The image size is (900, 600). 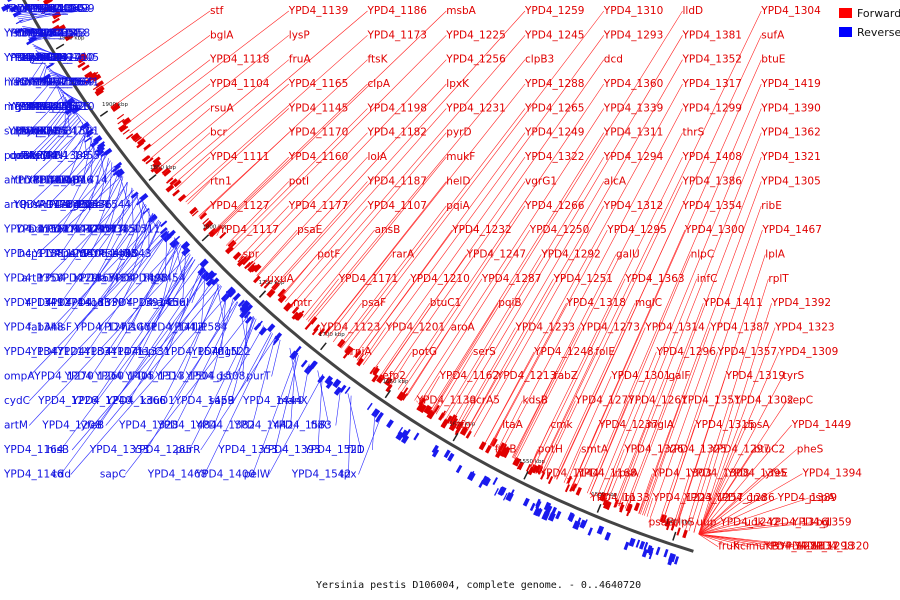 I want to click on gene-label: YPD4_1382, so click(x=225, y=426).